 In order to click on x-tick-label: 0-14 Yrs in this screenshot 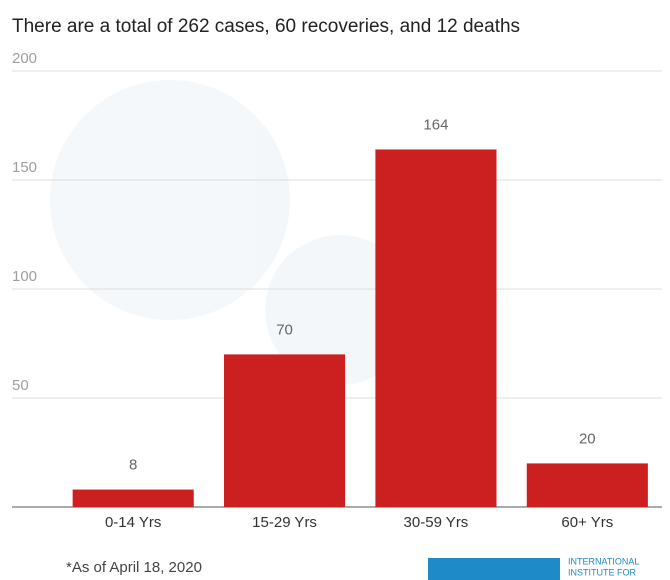, I will do `click(133, 522)`.